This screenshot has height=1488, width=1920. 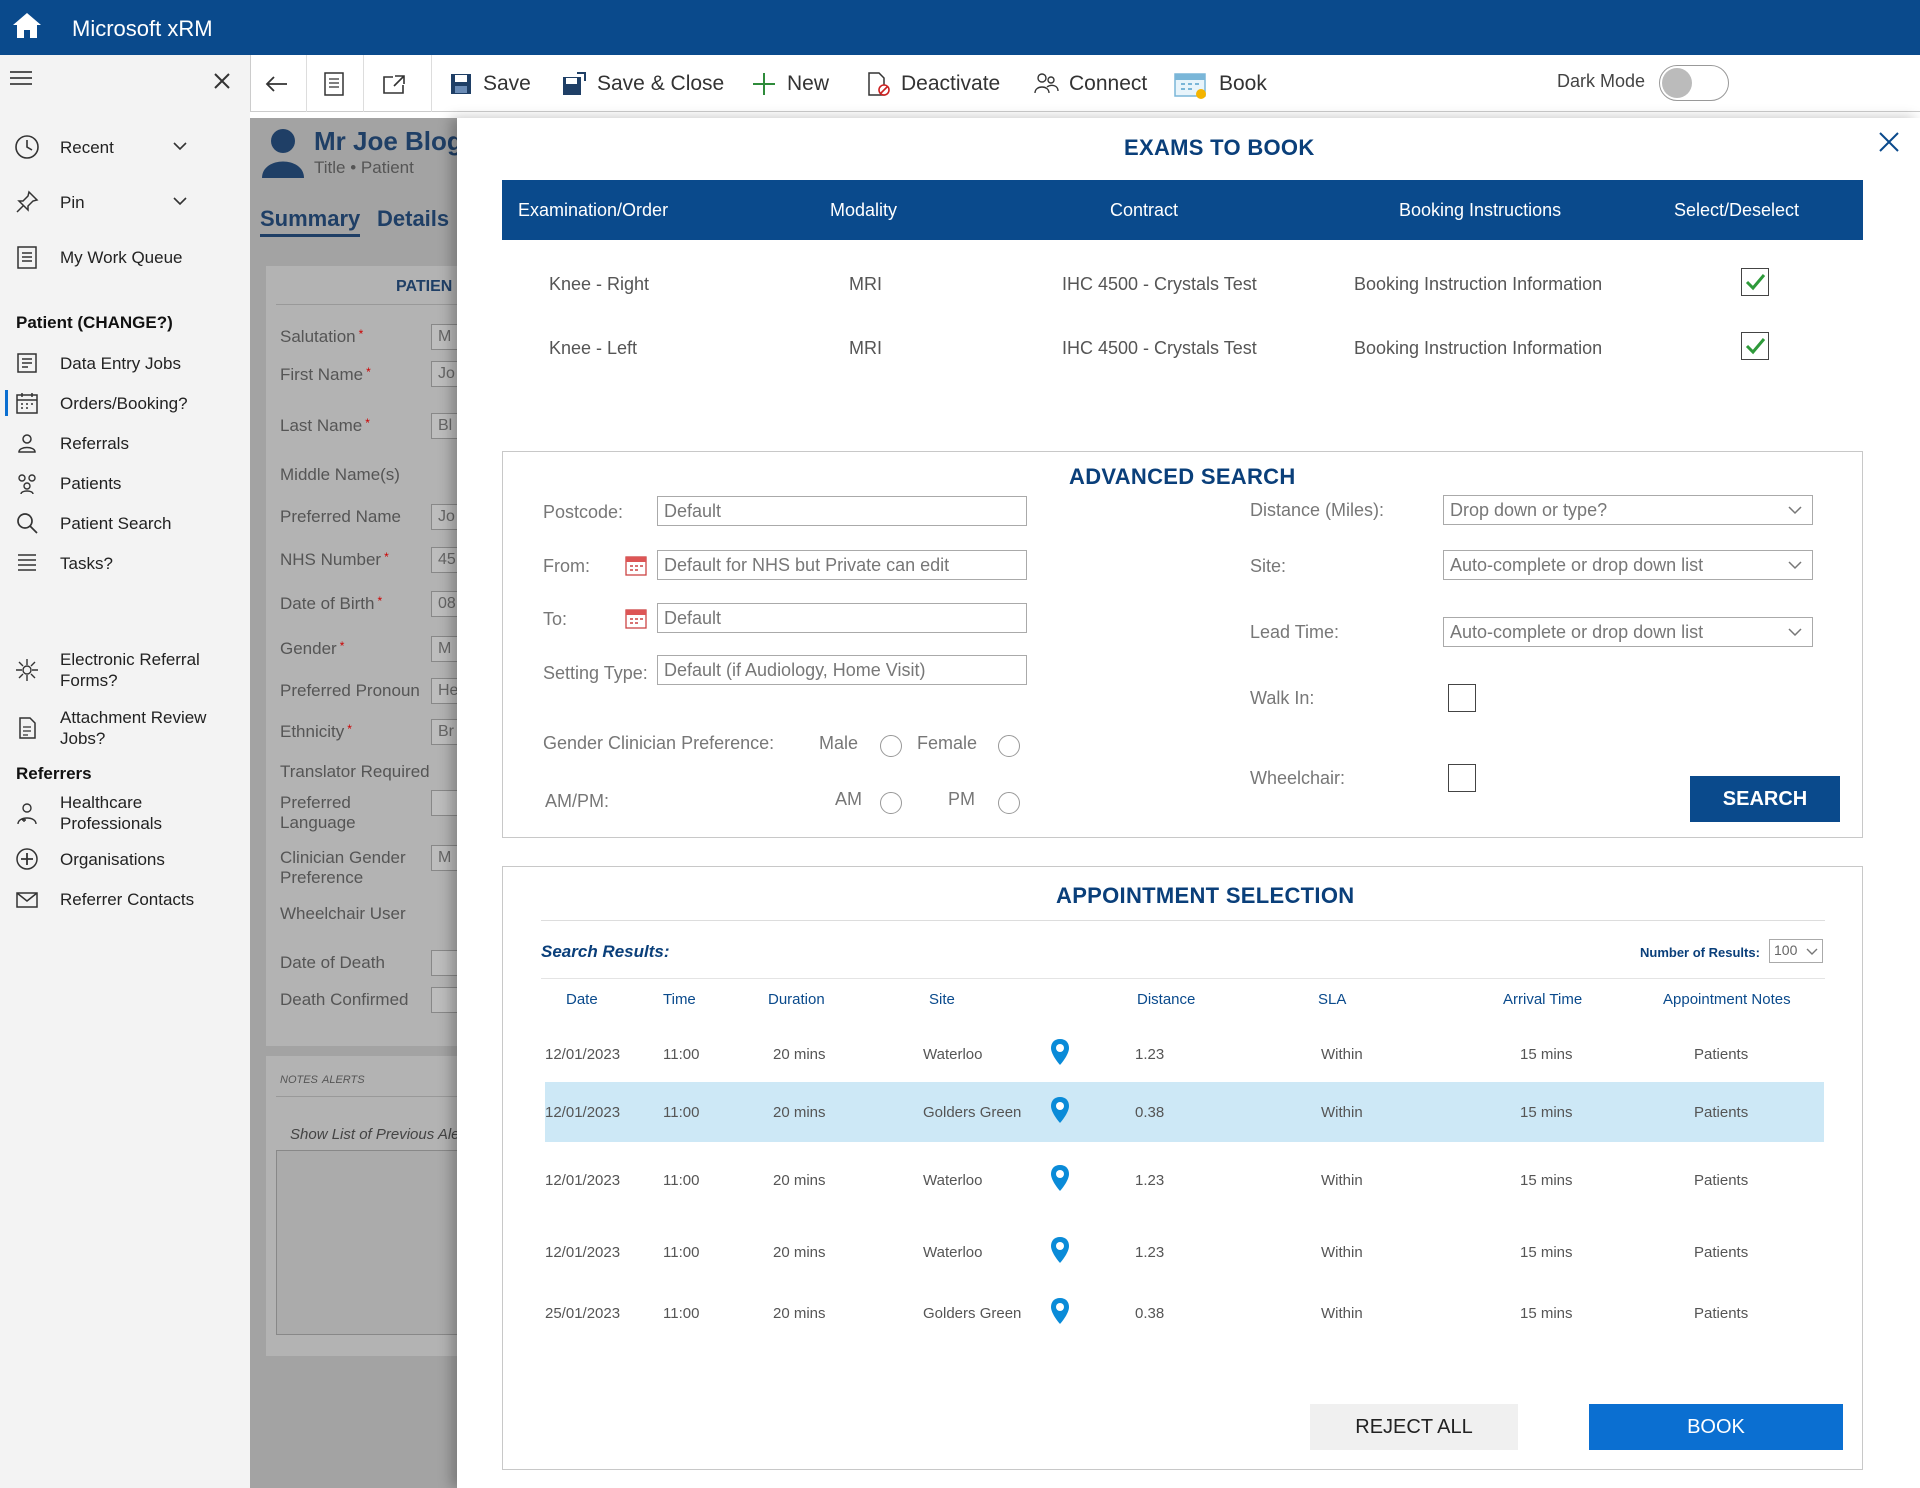 I want to click on nav-orders-booking: Orders/Booking?, so click(x=125, y=403).